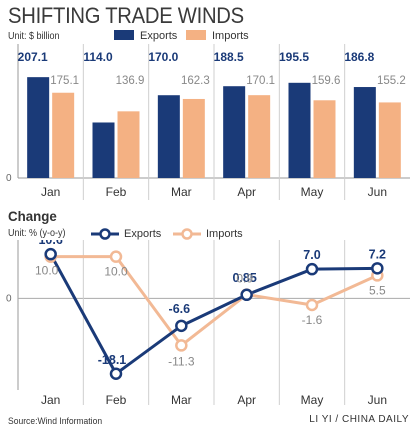  I want to click on bar-label-exports-apr: 188.5, so click(229, 57).